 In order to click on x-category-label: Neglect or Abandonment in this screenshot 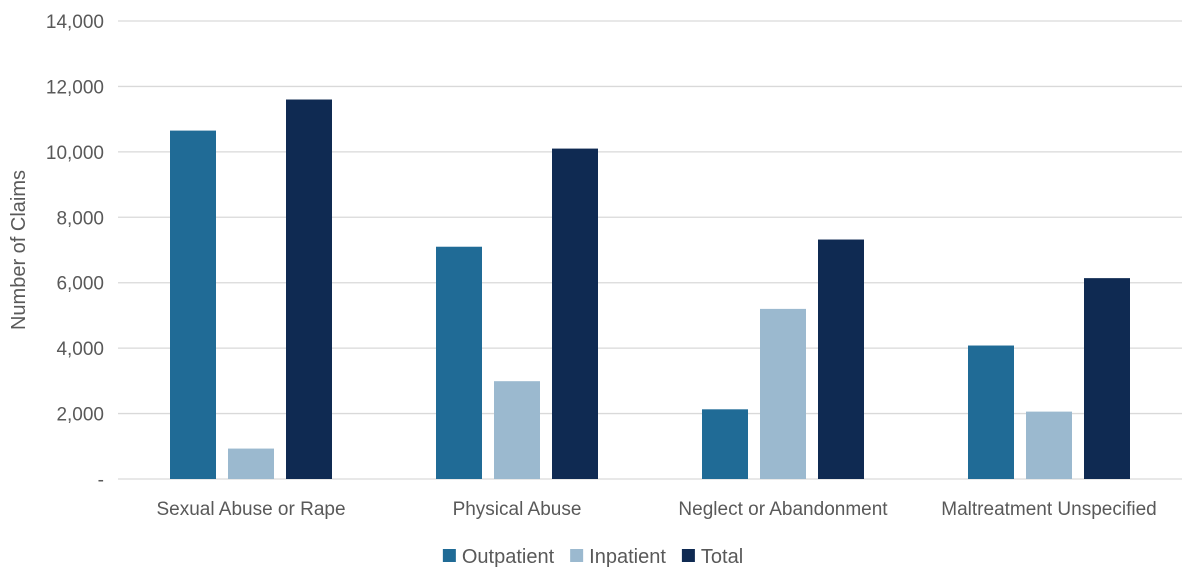, I will do `click(783, 509)`.